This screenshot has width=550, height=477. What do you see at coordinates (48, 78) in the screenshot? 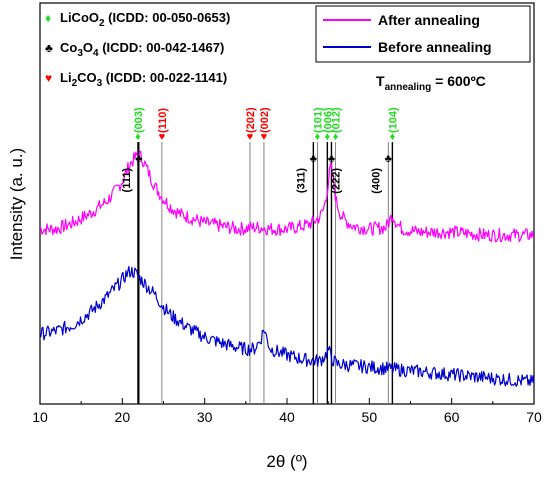
I see `heart-icon: ♥` at bounding box center [48, 78].